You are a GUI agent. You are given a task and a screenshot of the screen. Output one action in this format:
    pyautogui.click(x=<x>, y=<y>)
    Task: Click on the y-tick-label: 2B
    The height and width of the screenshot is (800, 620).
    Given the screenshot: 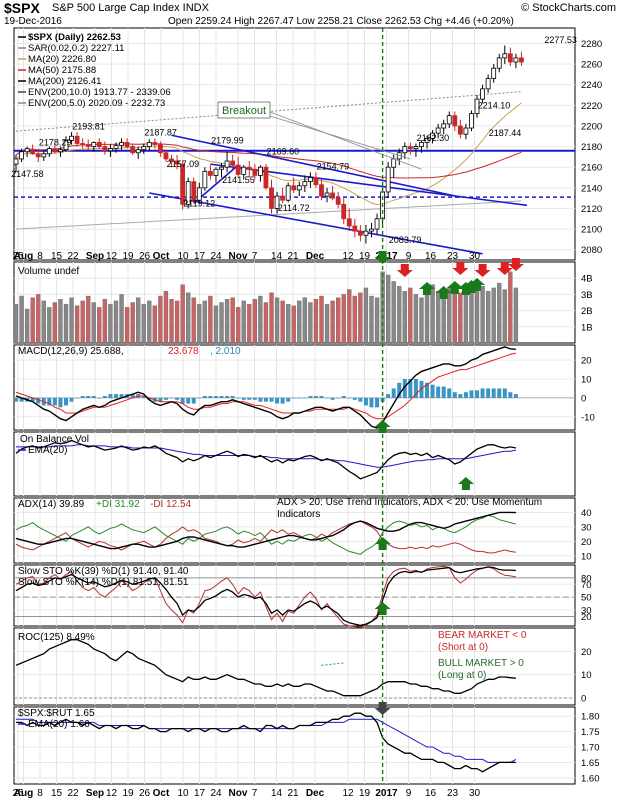 What is the action you would take?
    pyautogui.click(x=587, y=311)
    